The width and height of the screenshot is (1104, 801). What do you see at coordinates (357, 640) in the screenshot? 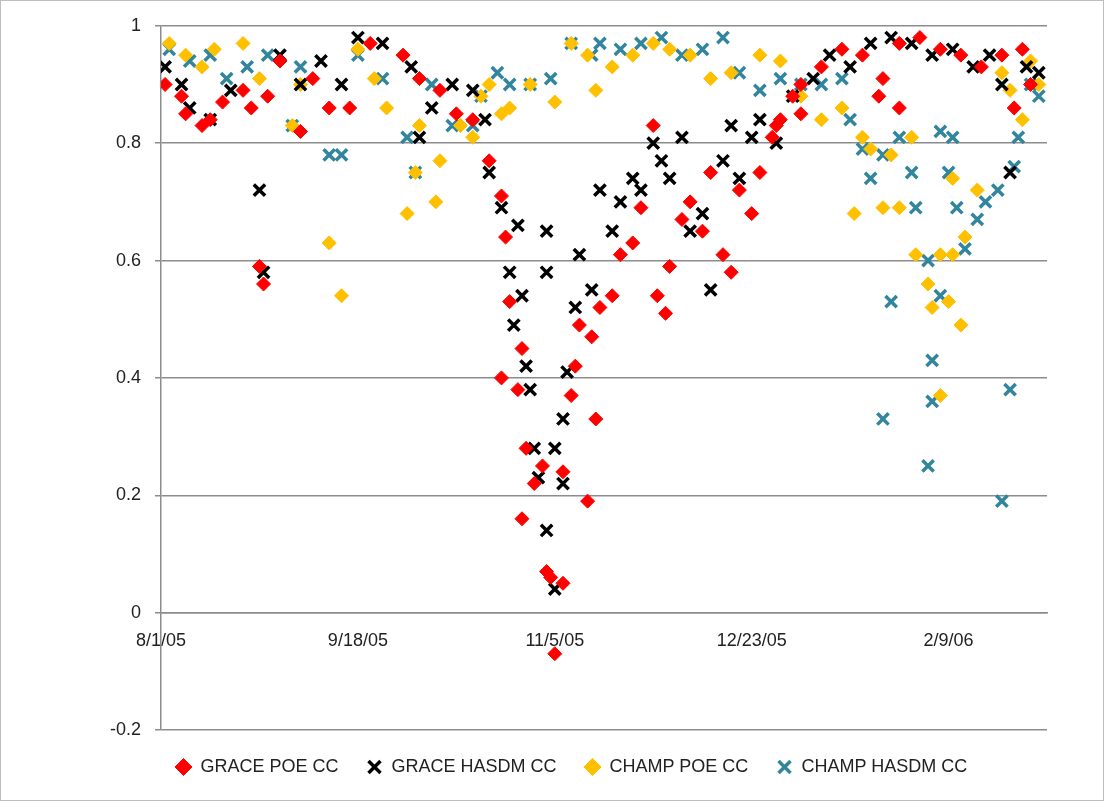
I see `x-tick-label: 9/18/05` at bounding box center [357, 640].